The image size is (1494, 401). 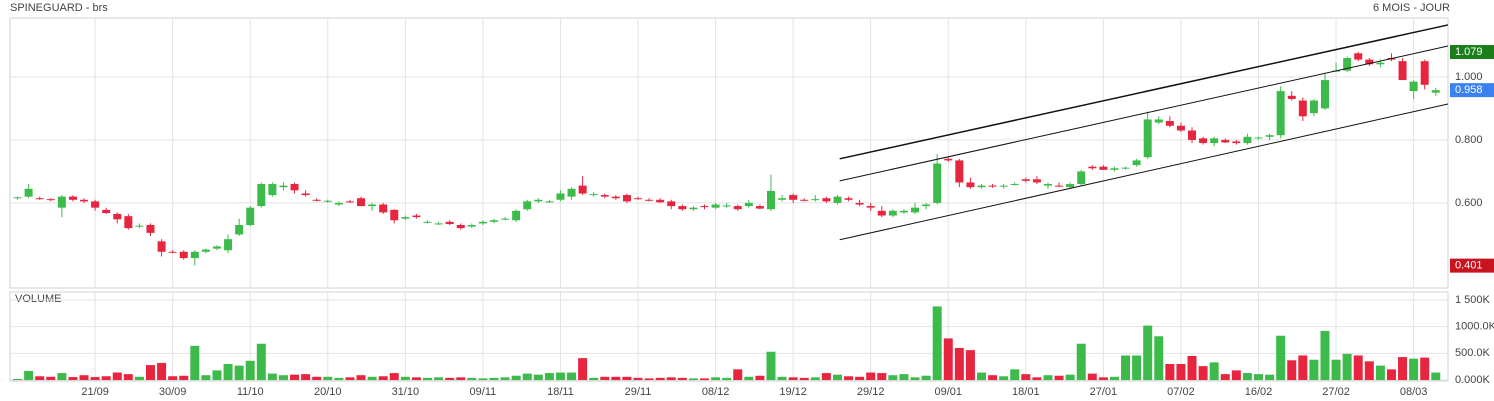 What do you see at coordinates (1469, 203) in the screenshot?
I see `y-tick-label: 0.600` at bounding box center [1469, 203].